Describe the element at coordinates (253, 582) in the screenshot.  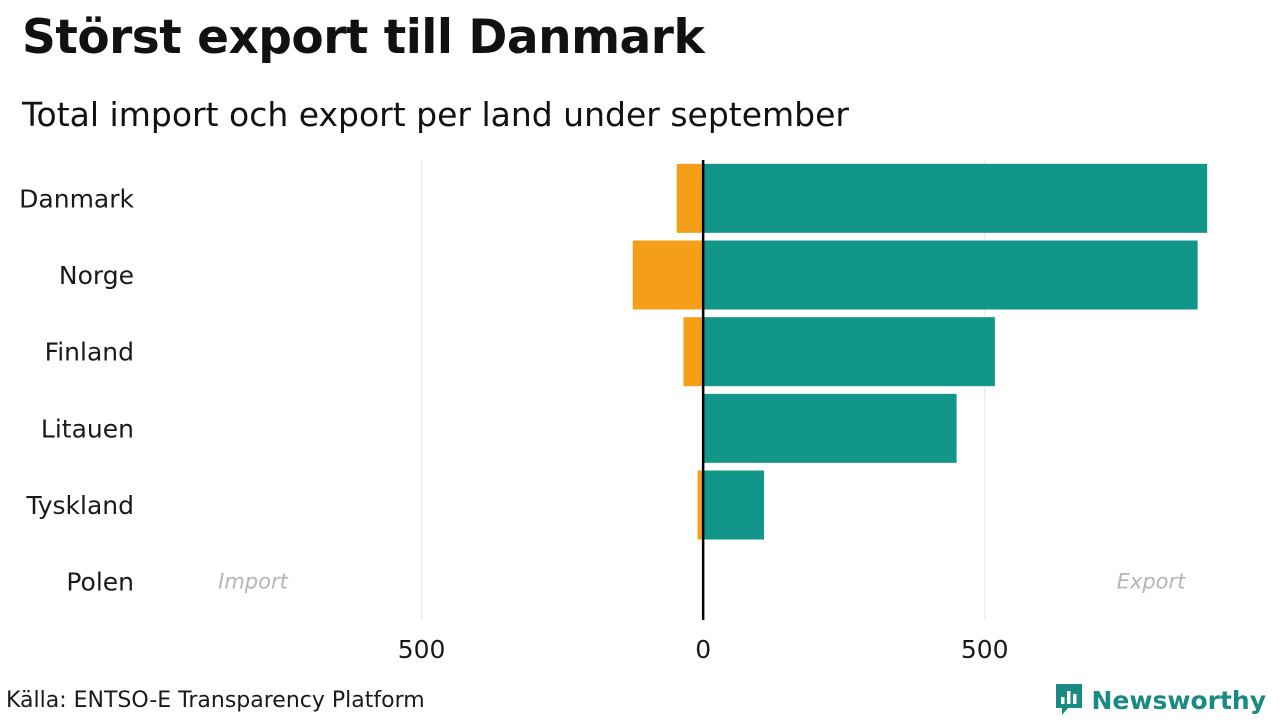
I see `import-direction-label: Import` at that location.